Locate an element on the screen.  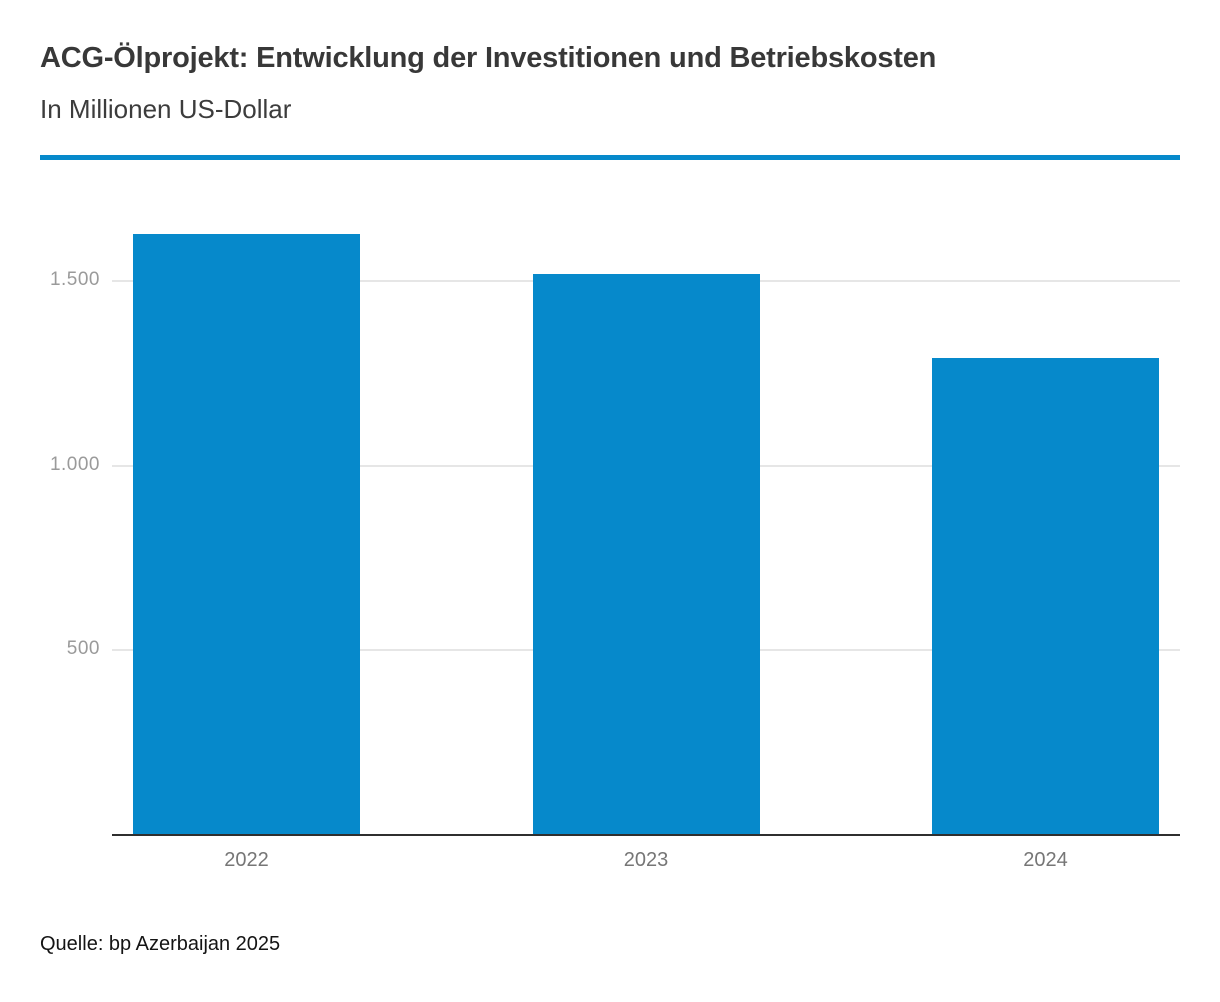
y-axis-tick-label: 1.000 is located at coordinates (74, 464).